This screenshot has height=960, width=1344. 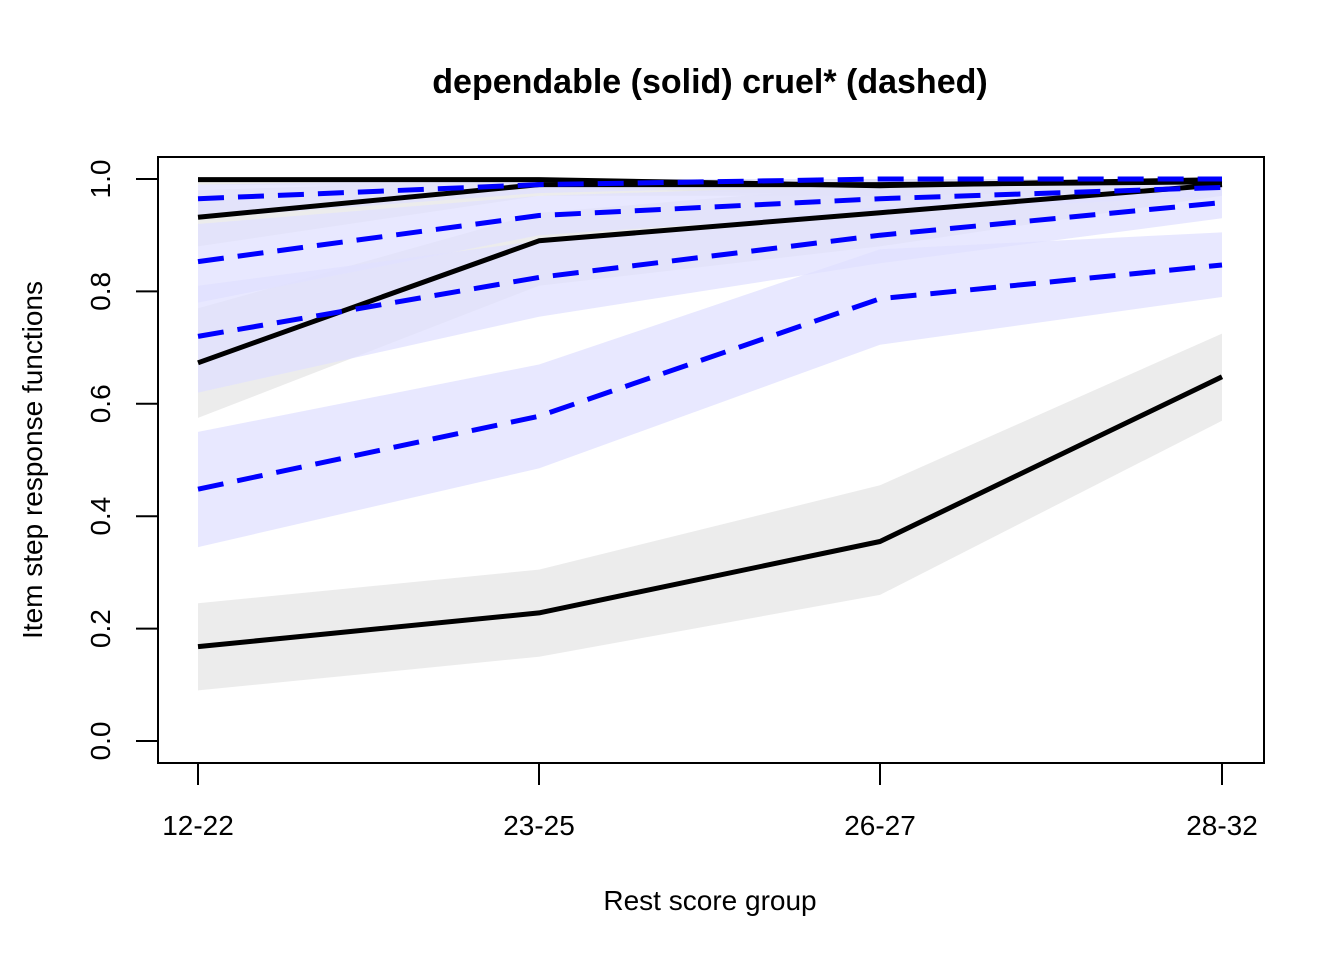 I want to click on y-tick-label-0.0: 0.0, so click(x=100, y=741).